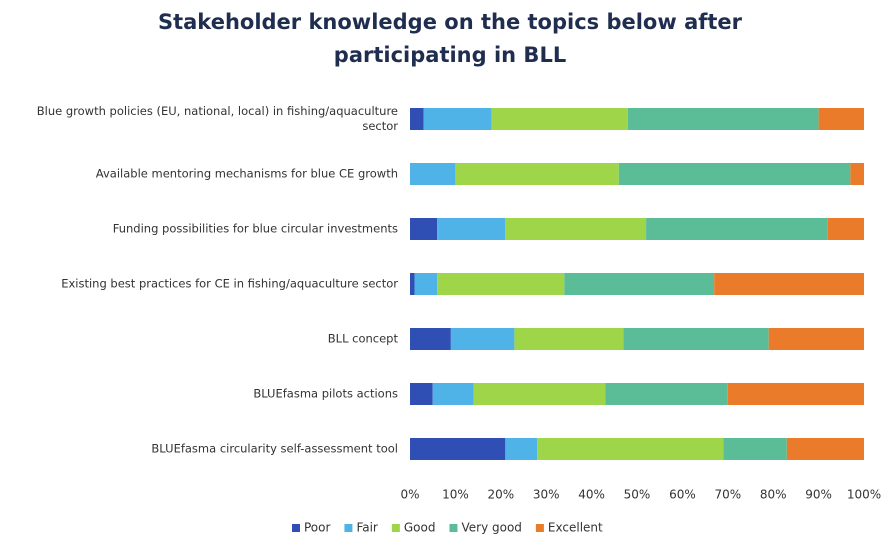 This screenshot has width=883, height=536. What do you see at coordinates (546, 495) in the screenshot?
I see `x-tick-label: 30%` at bounding box center [546, 495].